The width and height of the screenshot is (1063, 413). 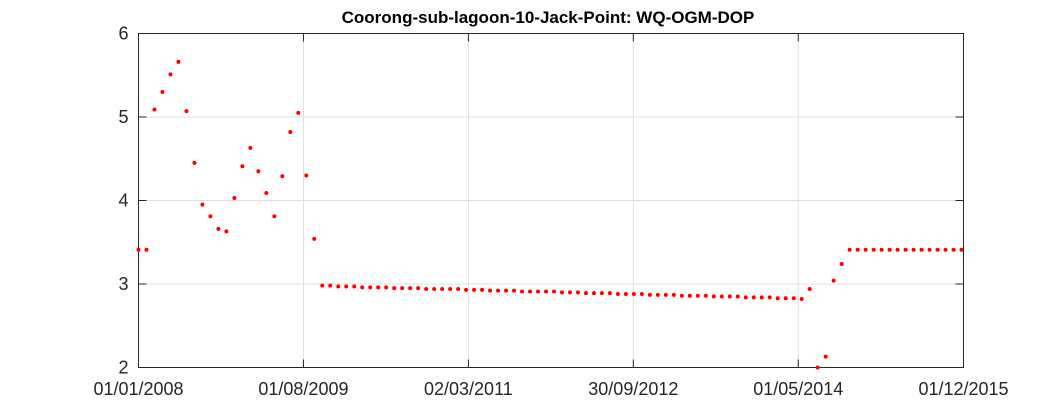 What do you see at coordinates (633, 389) in the screenshot?
I see `x-tick-label: 30/09/2012` at bounding box center [633, 389].